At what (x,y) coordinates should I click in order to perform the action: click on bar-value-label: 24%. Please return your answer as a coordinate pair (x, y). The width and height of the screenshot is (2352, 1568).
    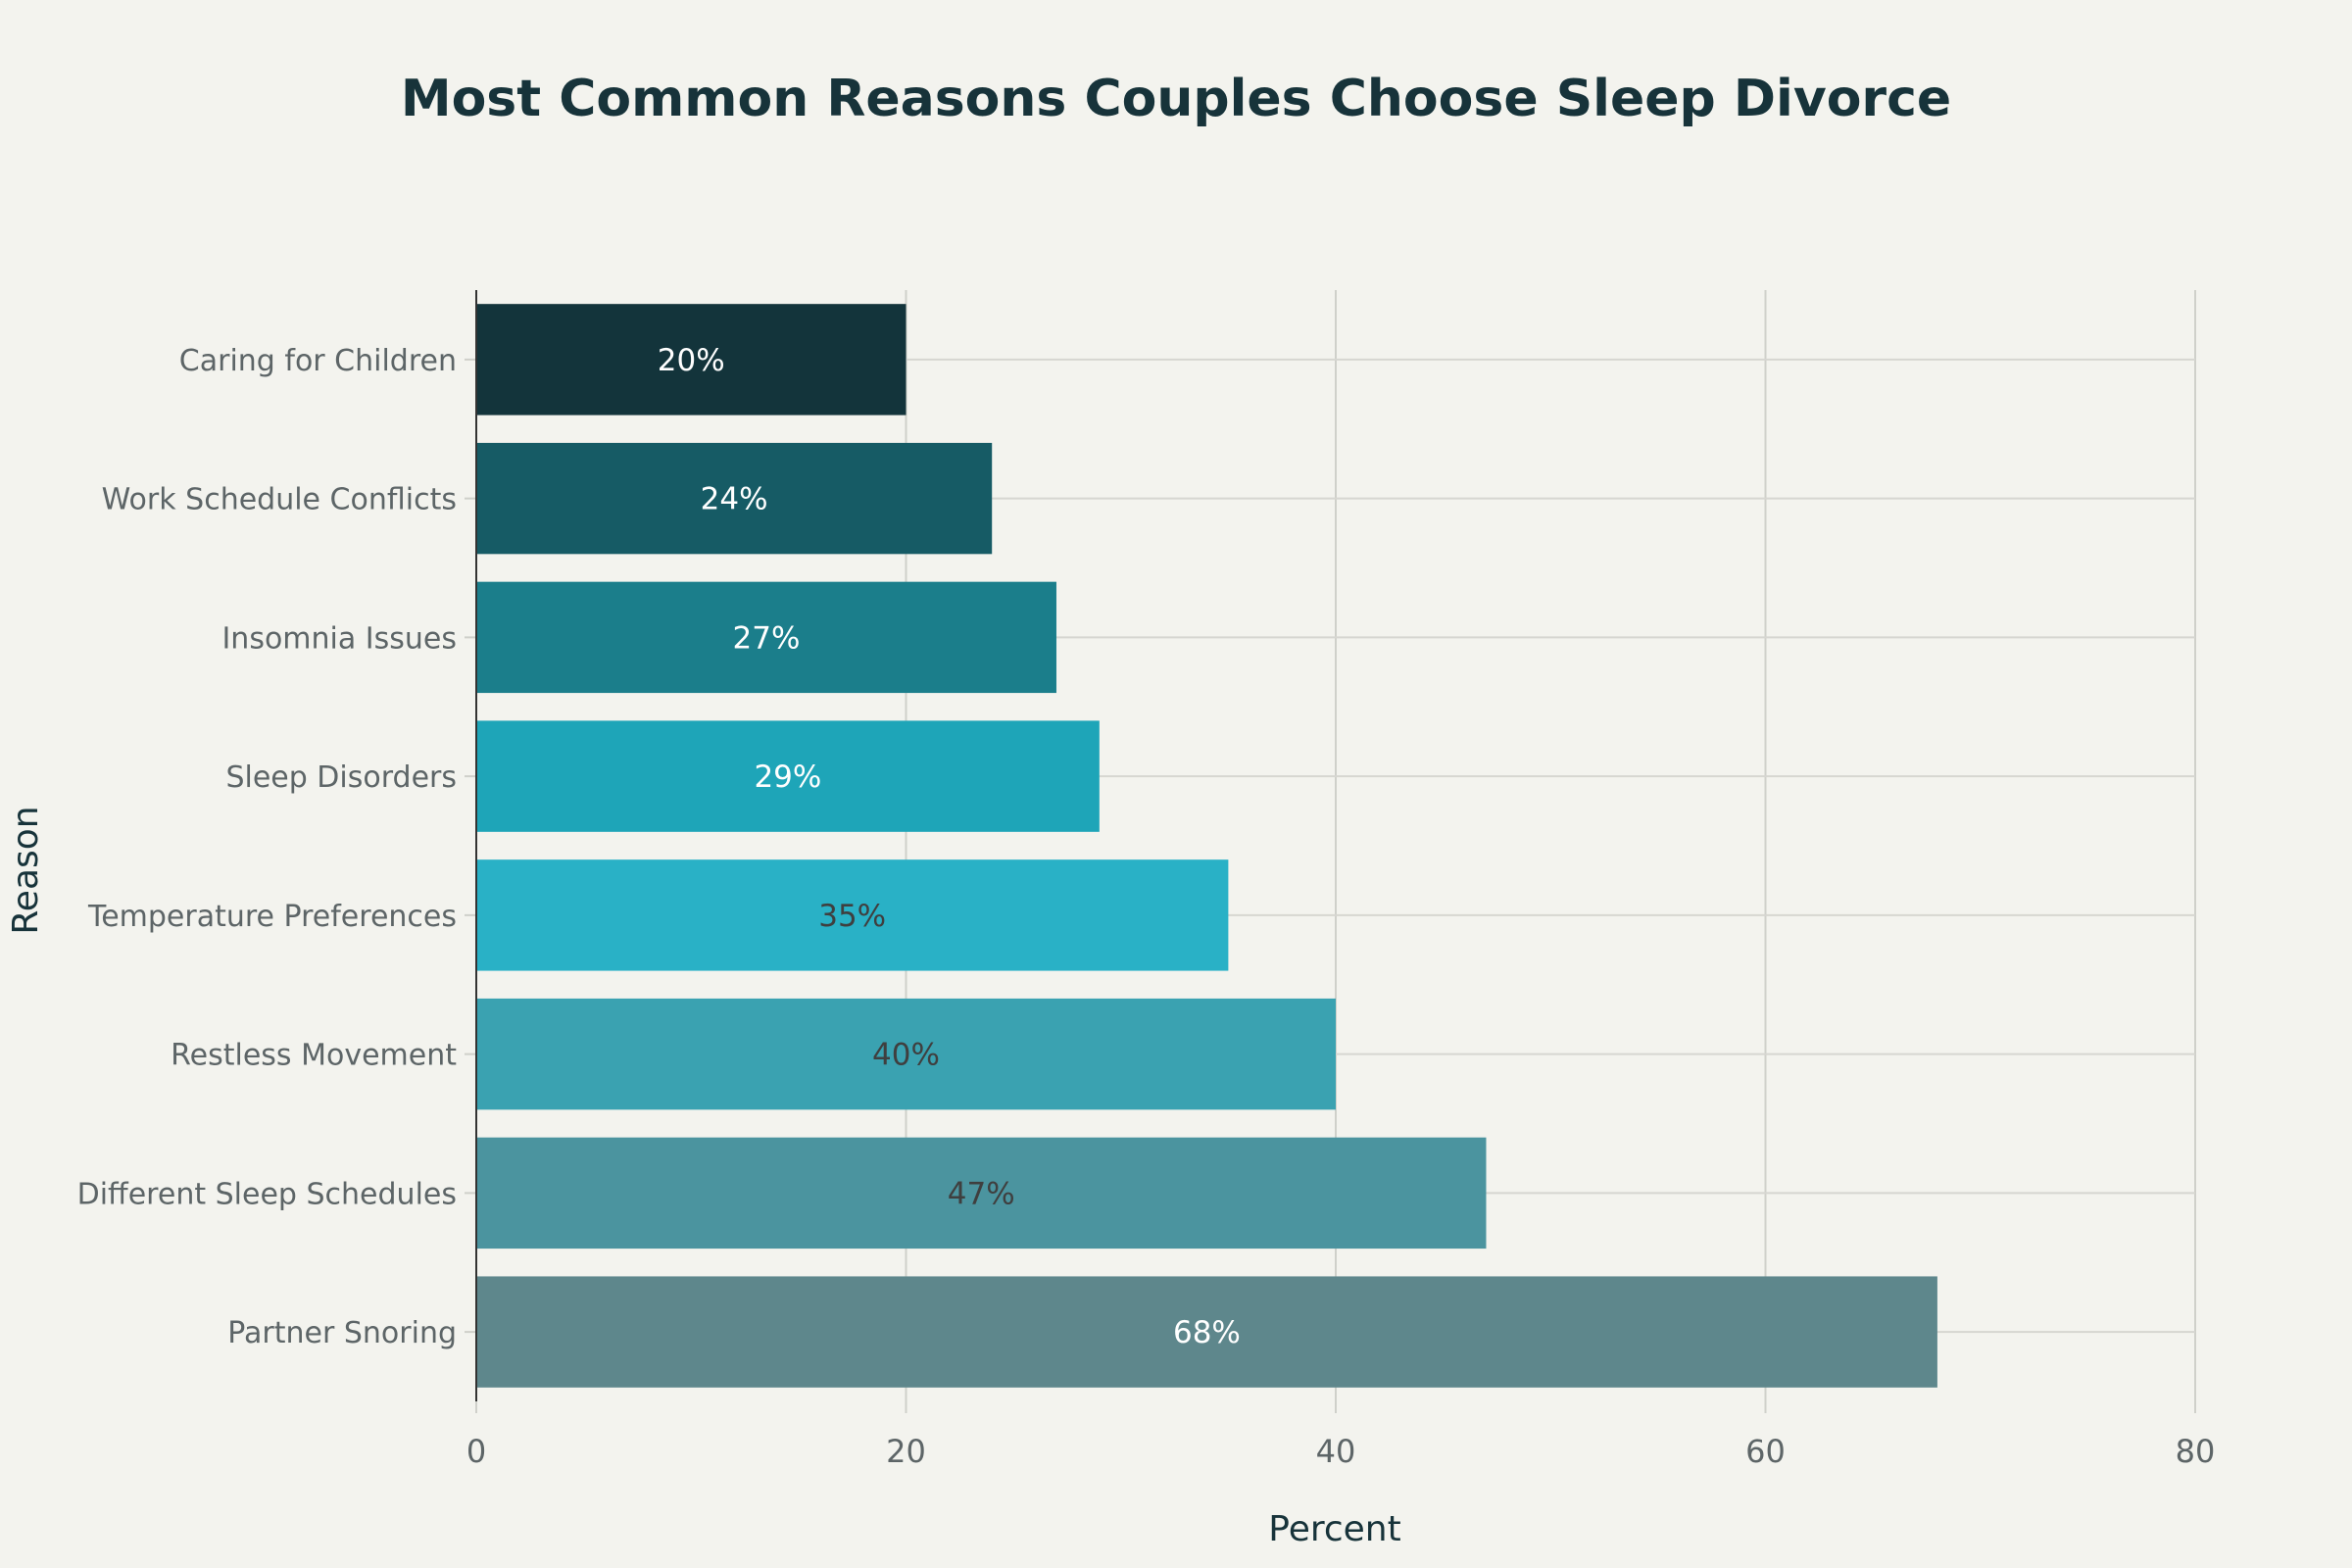
    Looking at the image, I should click on (734, 499).